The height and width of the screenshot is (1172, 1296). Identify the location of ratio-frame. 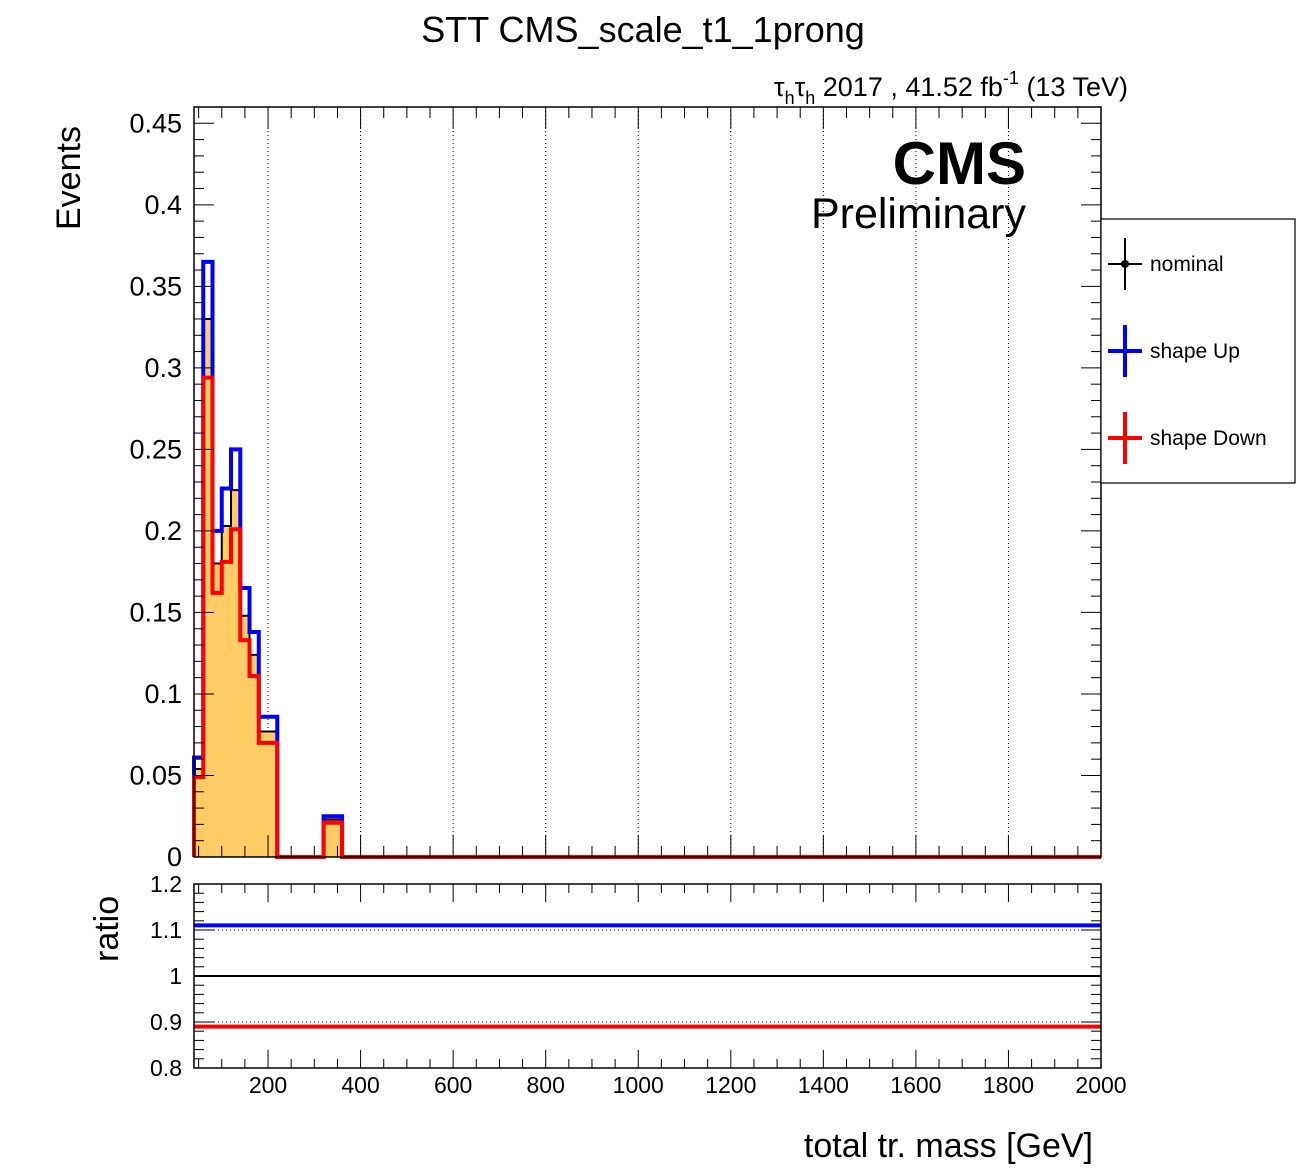
(647, 976).